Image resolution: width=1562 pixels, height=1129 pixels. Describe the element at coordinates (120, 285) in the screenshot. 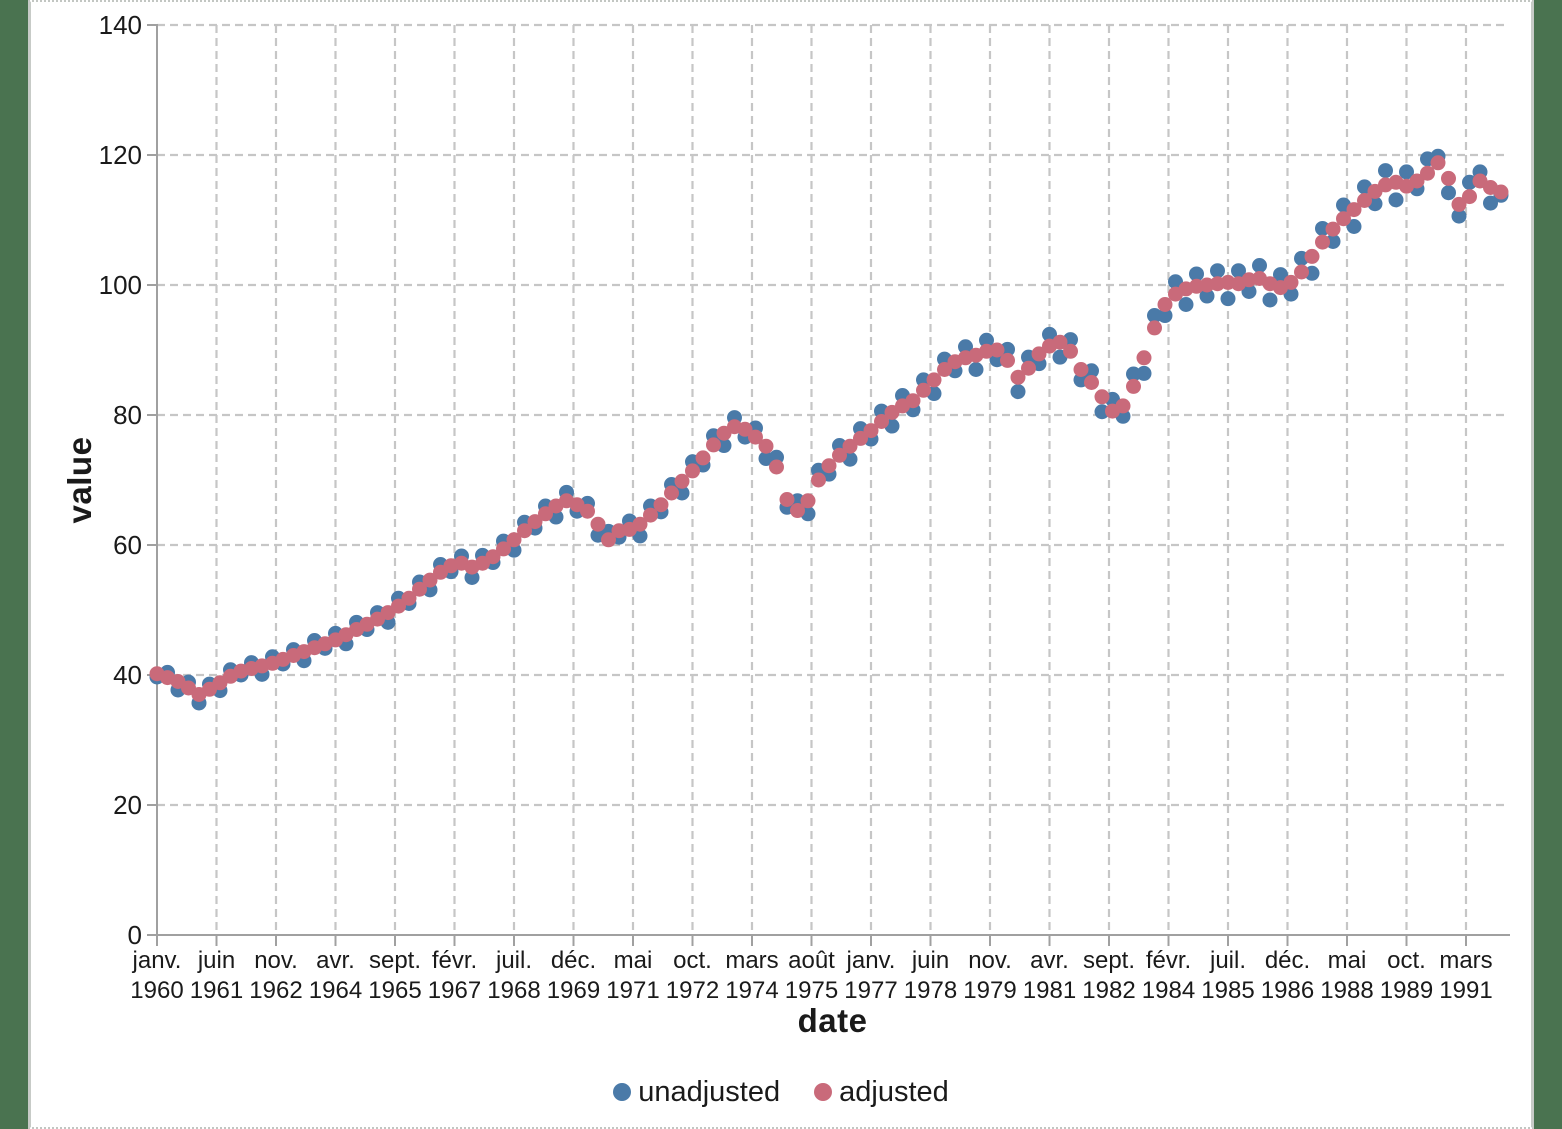

I see `y-tick-label: 100` at that location.